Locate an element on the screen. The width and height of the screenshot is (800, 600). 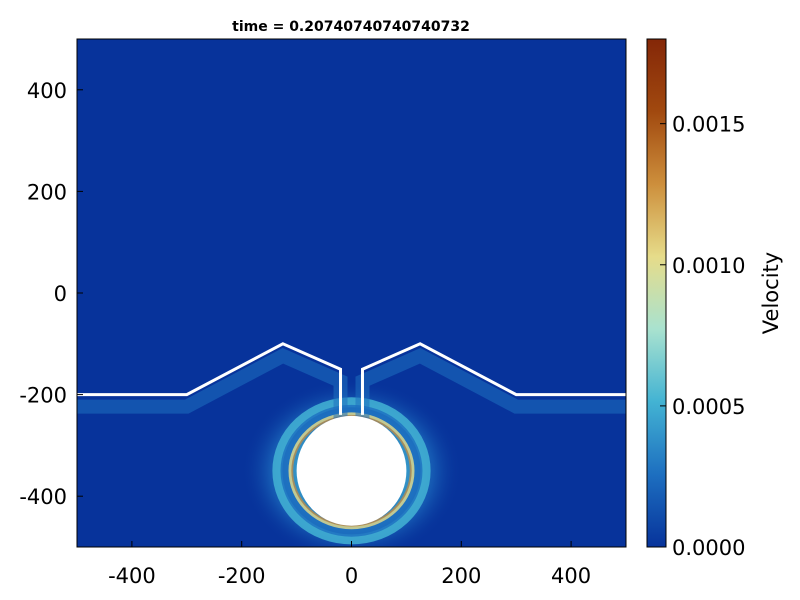
colorbar-tick-label: 0.0010 is located at coordinates (708, 266).